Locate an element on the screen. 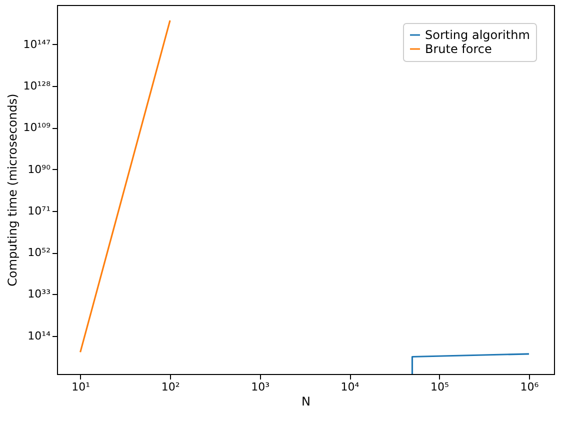 Image resolution: width=582 pixels, height=437 pixels. x-tick-label: 10² is located at coordinates (170, 387).